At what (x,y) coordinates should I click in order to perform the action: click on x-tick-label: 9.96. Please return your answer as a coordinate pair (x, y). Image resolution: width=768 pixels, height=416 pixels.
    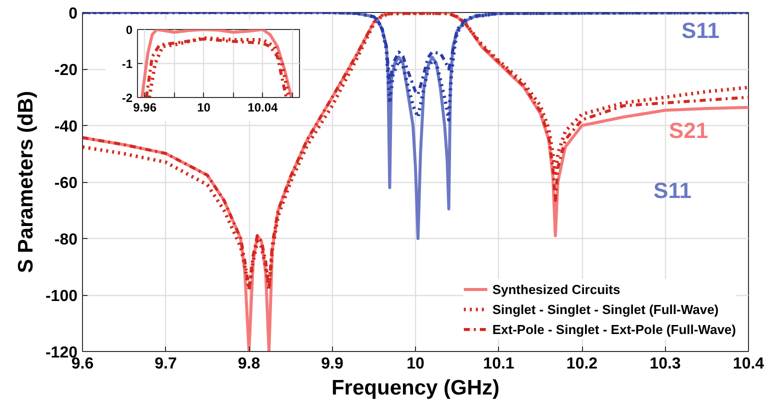
    Looking at the image, I should click on (145, 107).